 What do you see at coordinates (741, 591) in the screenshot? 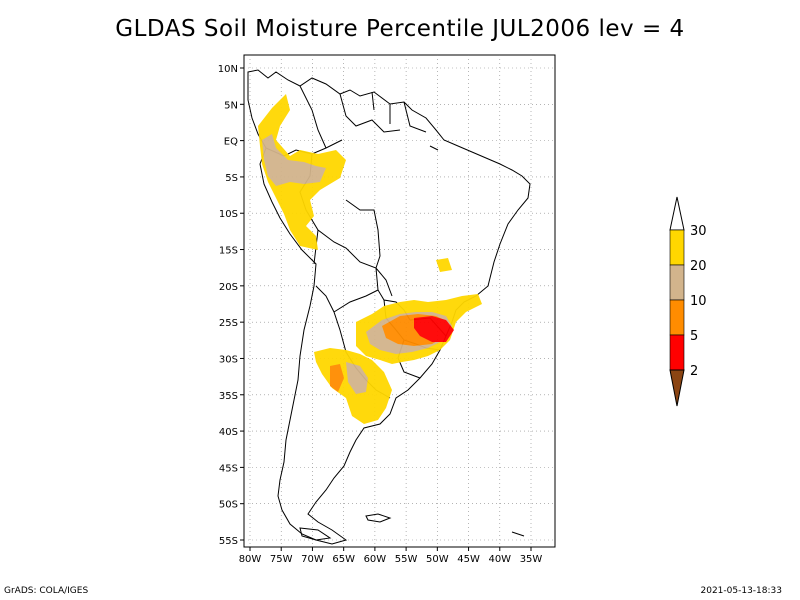
I see `footer-timestamp: 2021-05-13-18:33` at bounding box center [741, 591].